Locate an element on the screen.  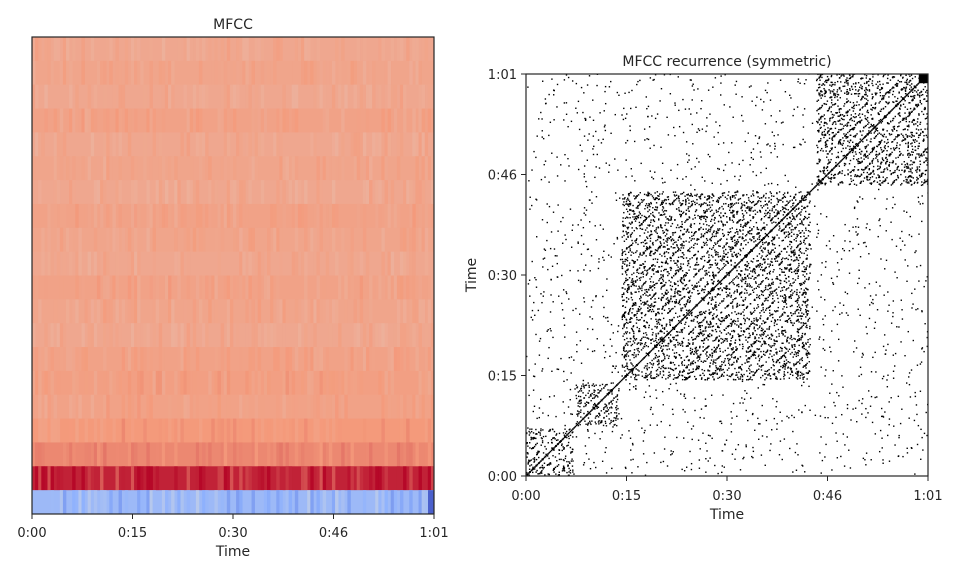
mfcc-x-tick-label: 1:01 is located at coordinates (433, 533).